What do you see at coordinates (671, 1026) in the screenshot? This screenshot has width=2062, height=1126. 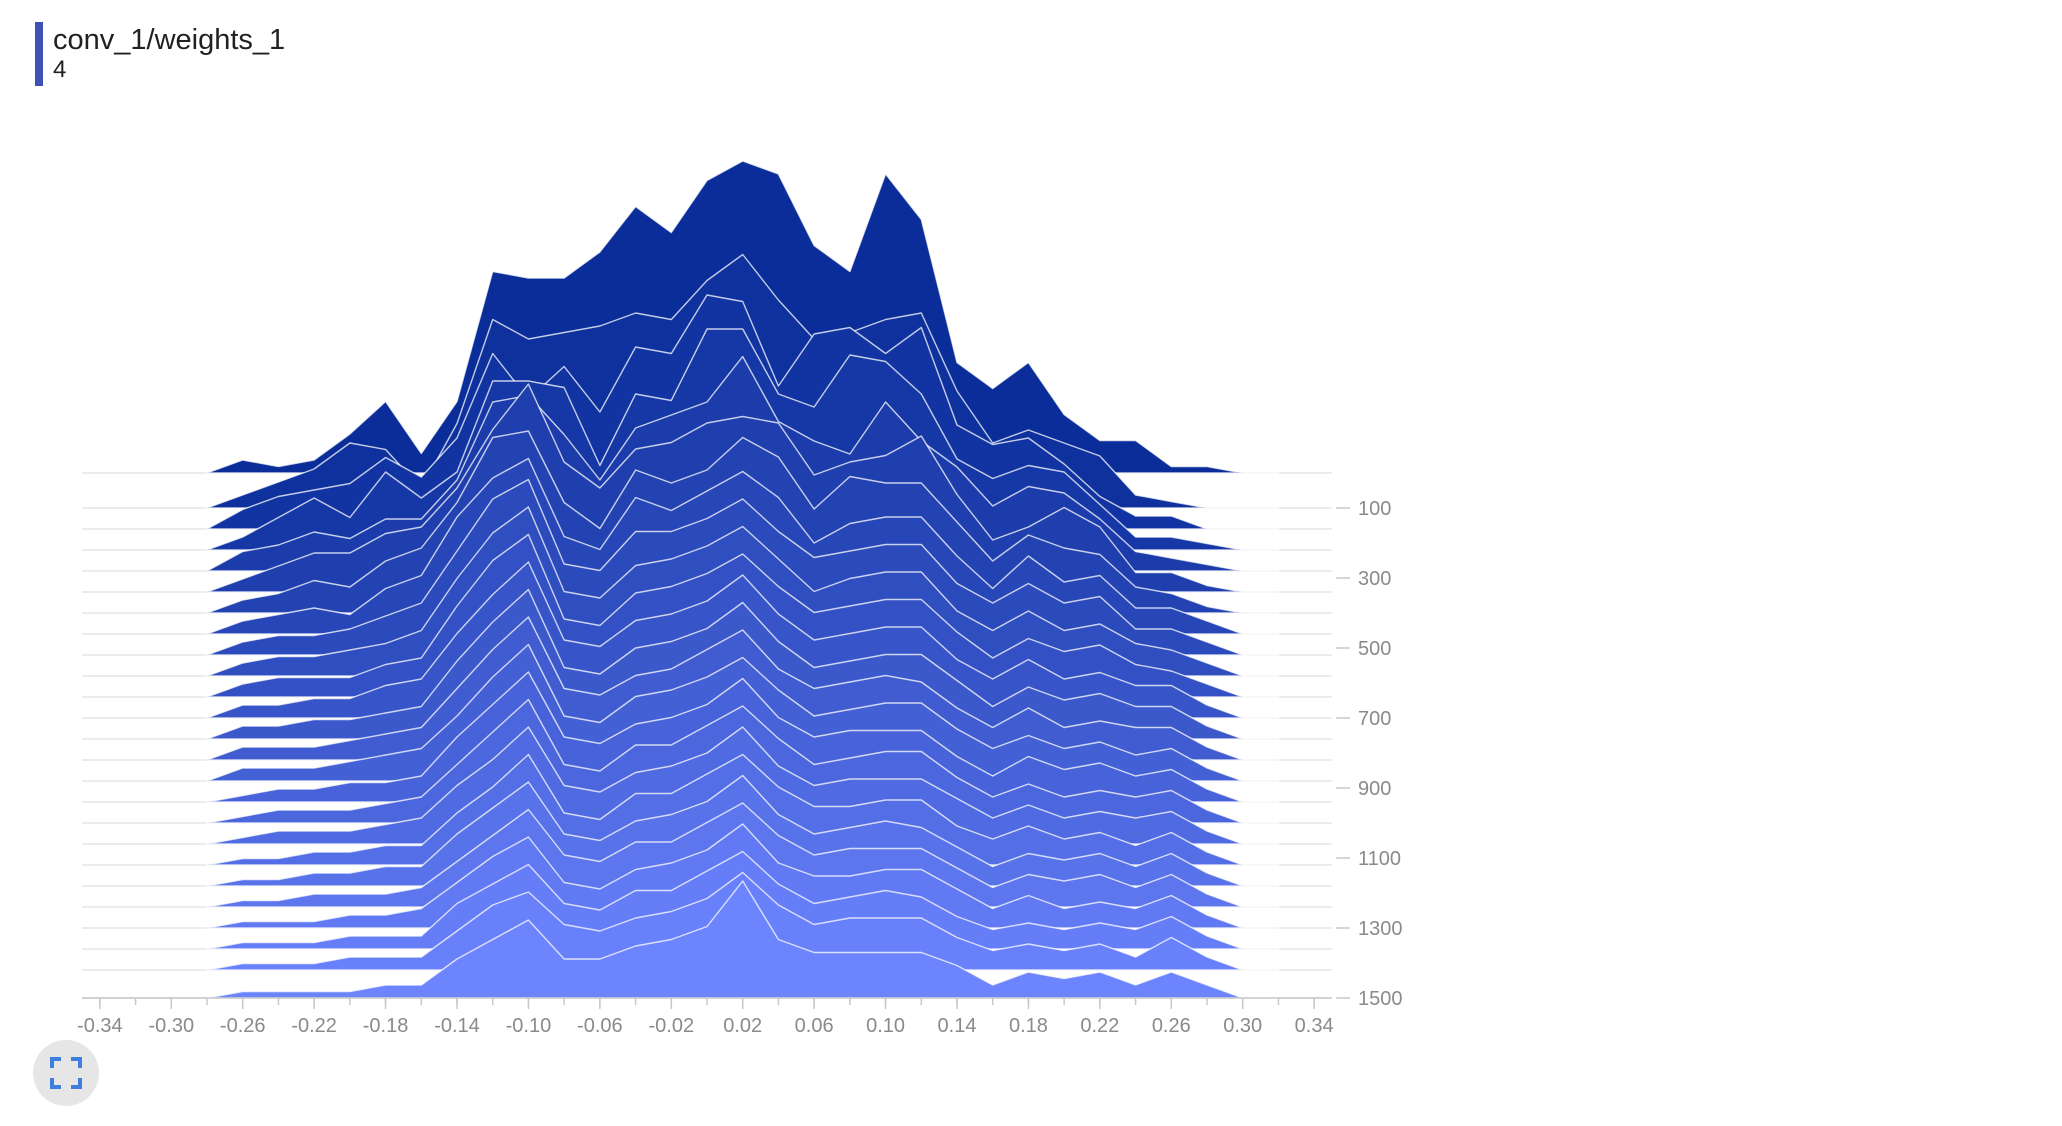 I see `x-tick-label: -0.02` at bounding box center [671, 1026].